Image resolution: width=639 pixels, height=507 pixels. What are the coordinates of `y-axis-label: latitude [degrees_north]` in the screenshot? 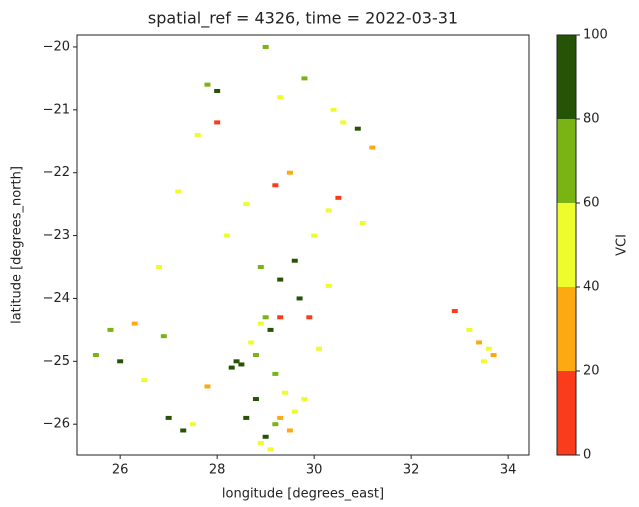 It's located at (17, 245).